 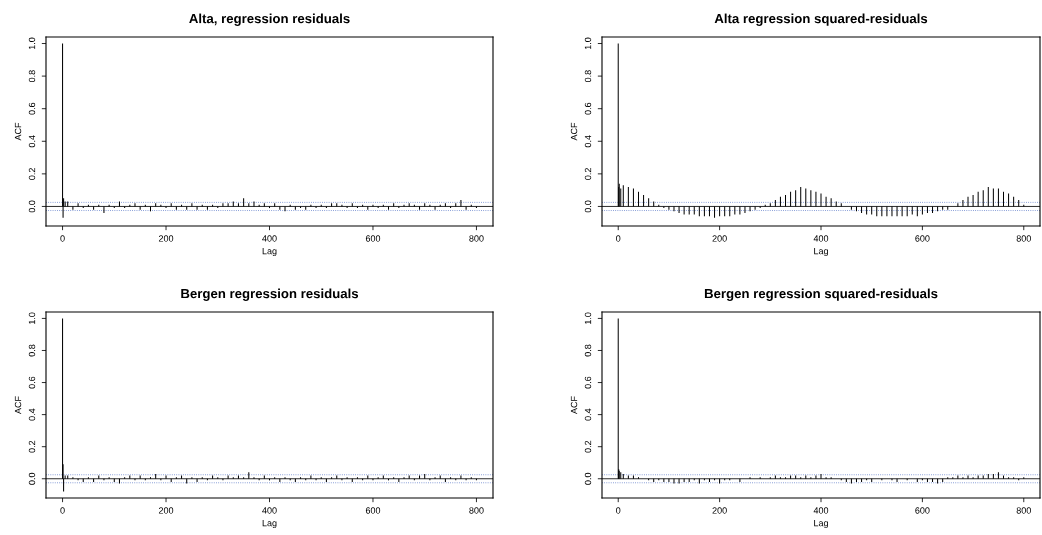 What do you see at coordinates (821, 294) in the screenshot?
I see `chart-title: Bergen regression squared-residuals` at bounding box center [821, 294].